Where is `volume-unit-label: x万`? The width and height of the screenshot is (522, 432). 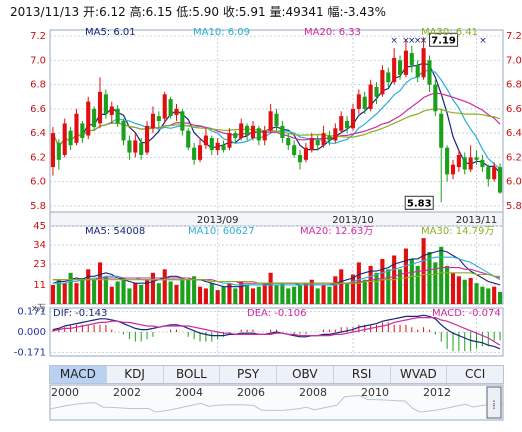 volume-unit-label: x万 is located at coordinates (39, 309).